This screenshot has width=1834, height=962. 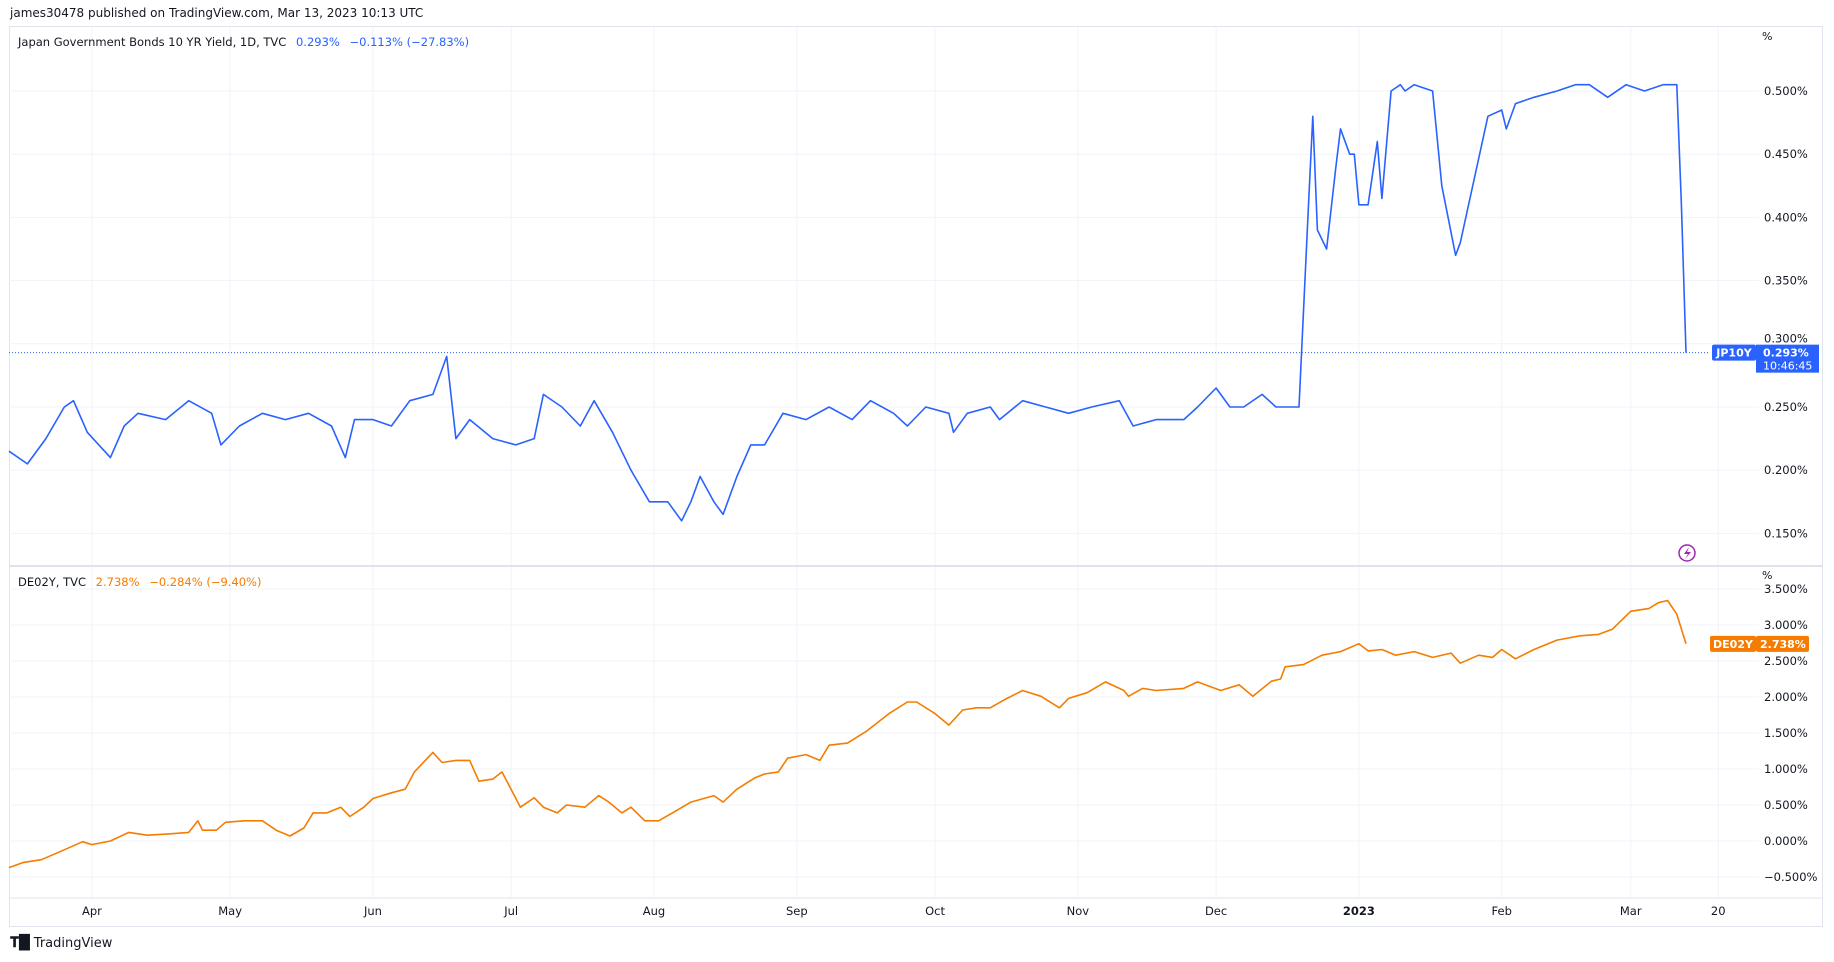 What do you see at coordinates (1786, 533) in the screenshot?
I see `jp-y-tick-label: 0.150%` at bounding box center [1786, 533].